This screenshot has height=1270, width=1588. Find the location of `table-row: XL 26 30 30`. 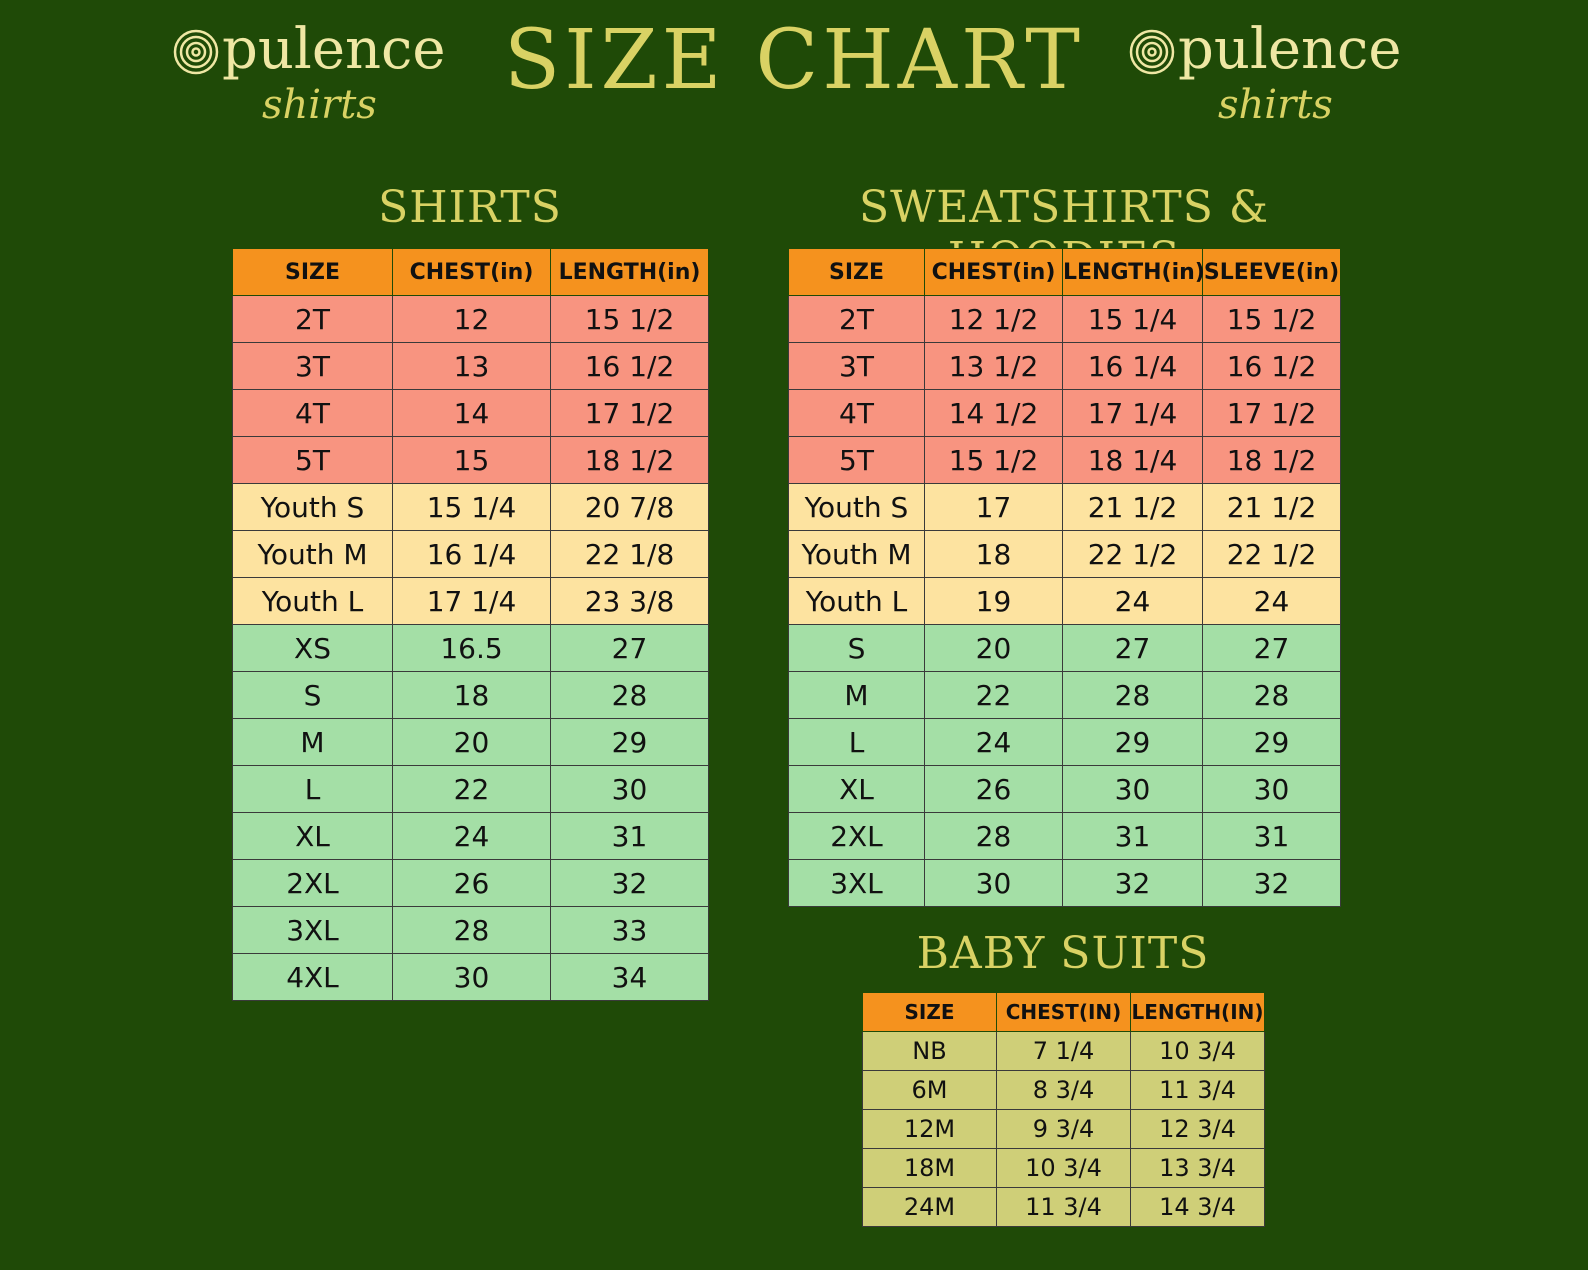

table-row: XL 26 30 30 is located at coordinates (1064, 789).